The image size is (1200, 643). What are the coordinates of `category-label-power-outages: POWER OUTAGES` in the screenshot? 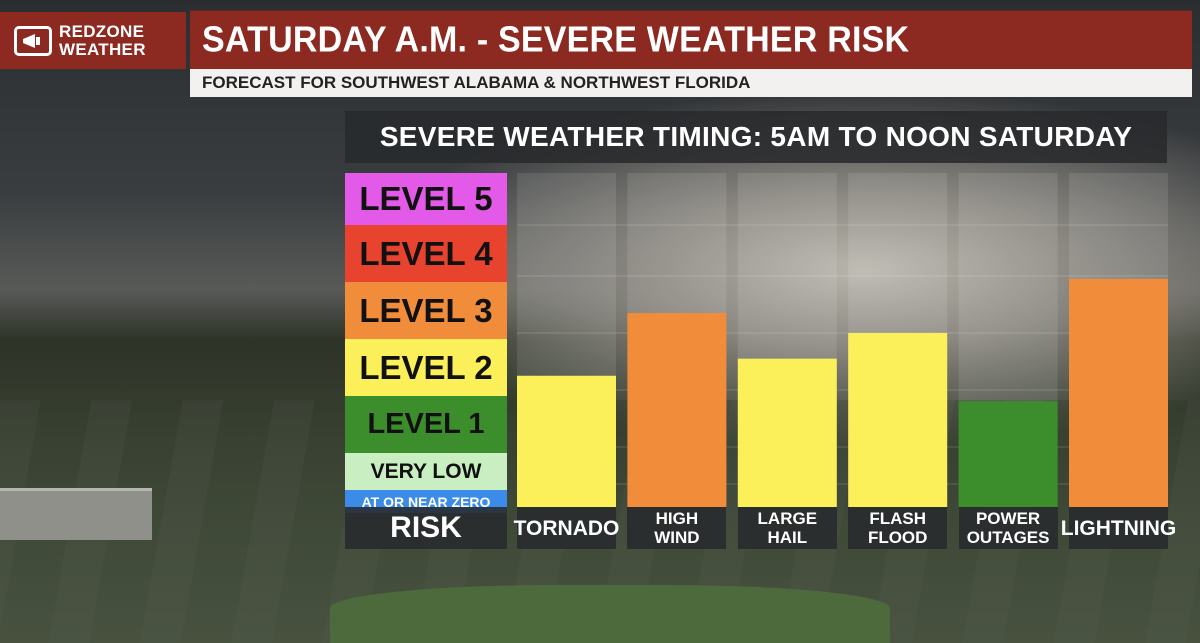 It's located at (1008, 528).